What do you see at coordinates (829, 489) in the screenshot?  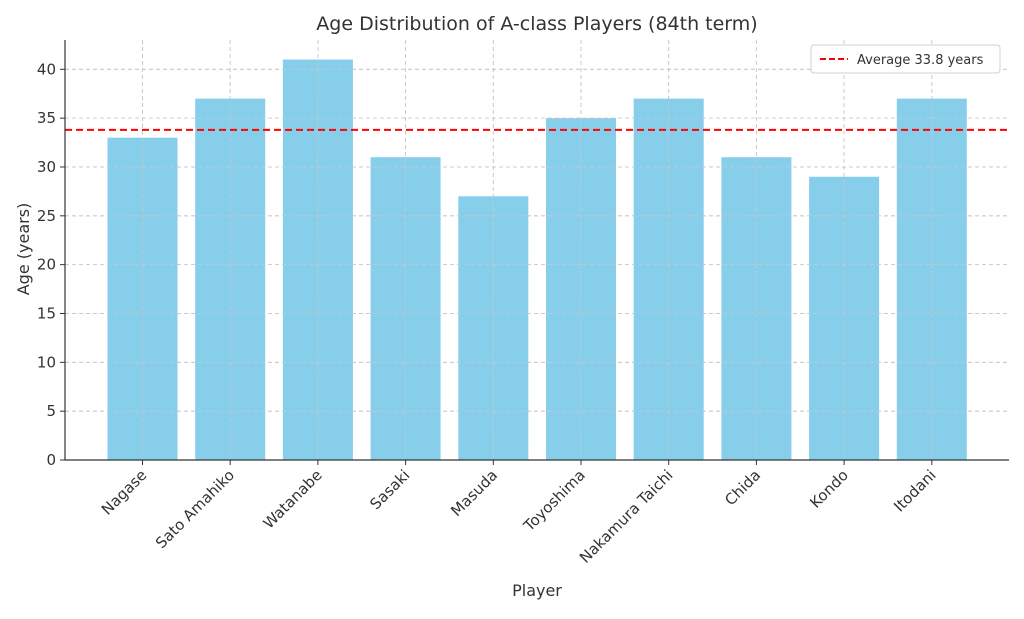 I see `x-tick-label: Kondo` at bounding box center [829, 489].